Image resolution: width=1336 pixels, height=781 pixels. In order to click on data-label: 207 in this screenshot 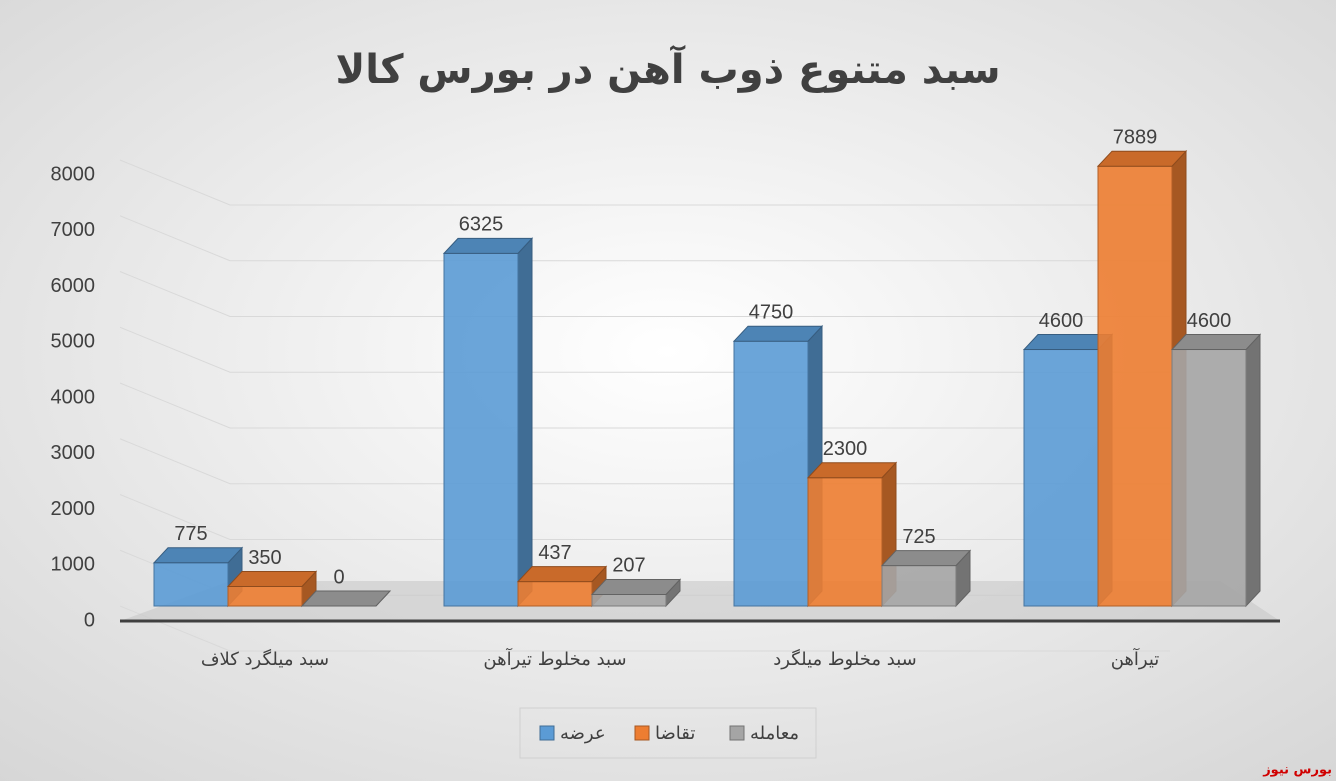, I will do `click(628, 566)`.